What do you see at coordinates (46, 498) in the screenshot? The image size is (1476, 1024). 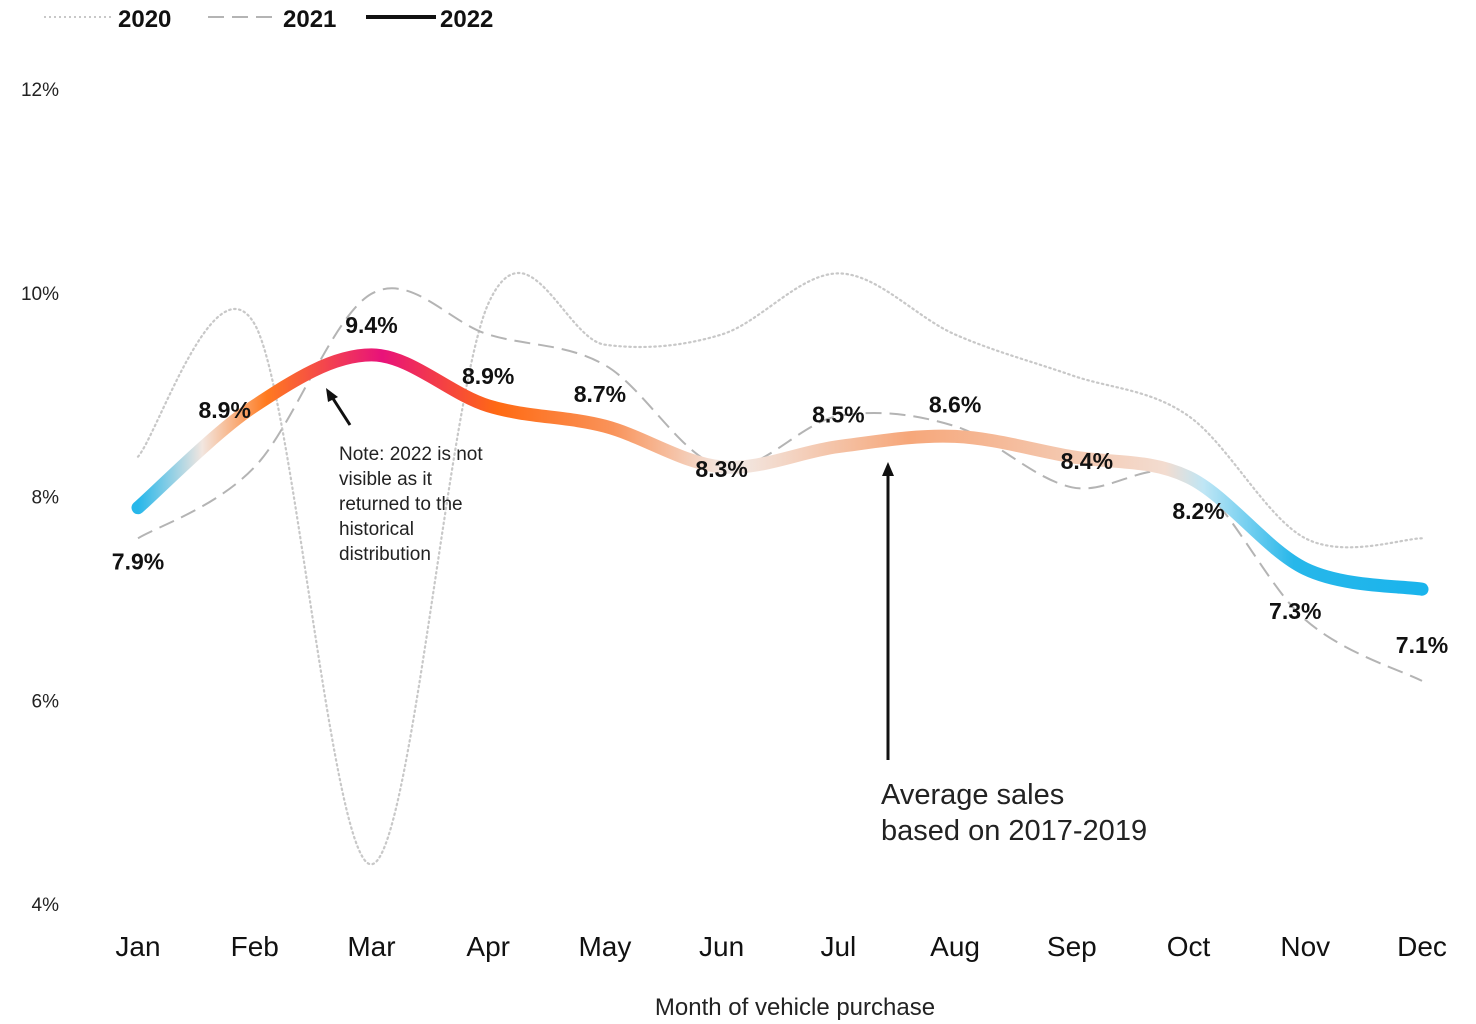 I see `y-tick-label: 8%` at bounding box center [46, 498].